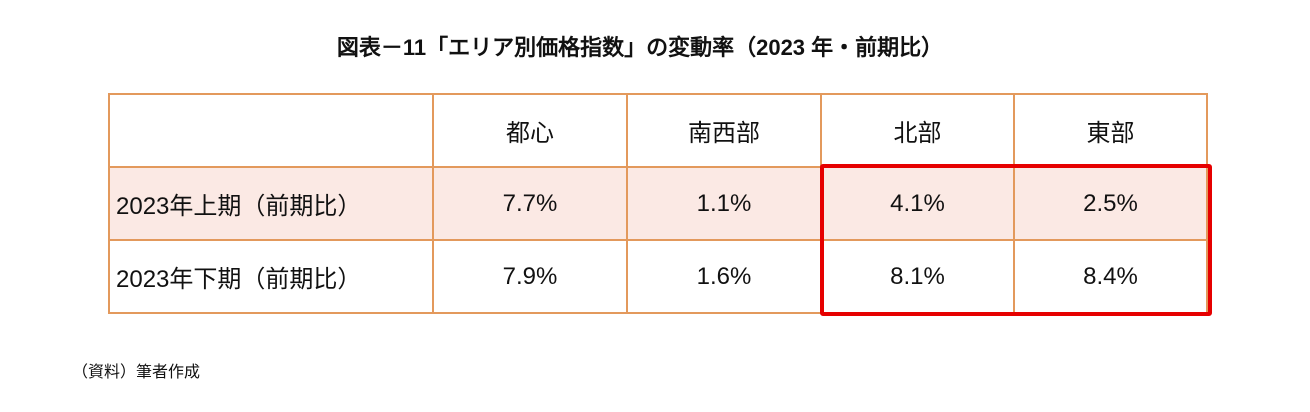 Image resolution: width=1310 pixels, height=412 pixels. I want to click on cell: 1.6%, so click(724, 276).